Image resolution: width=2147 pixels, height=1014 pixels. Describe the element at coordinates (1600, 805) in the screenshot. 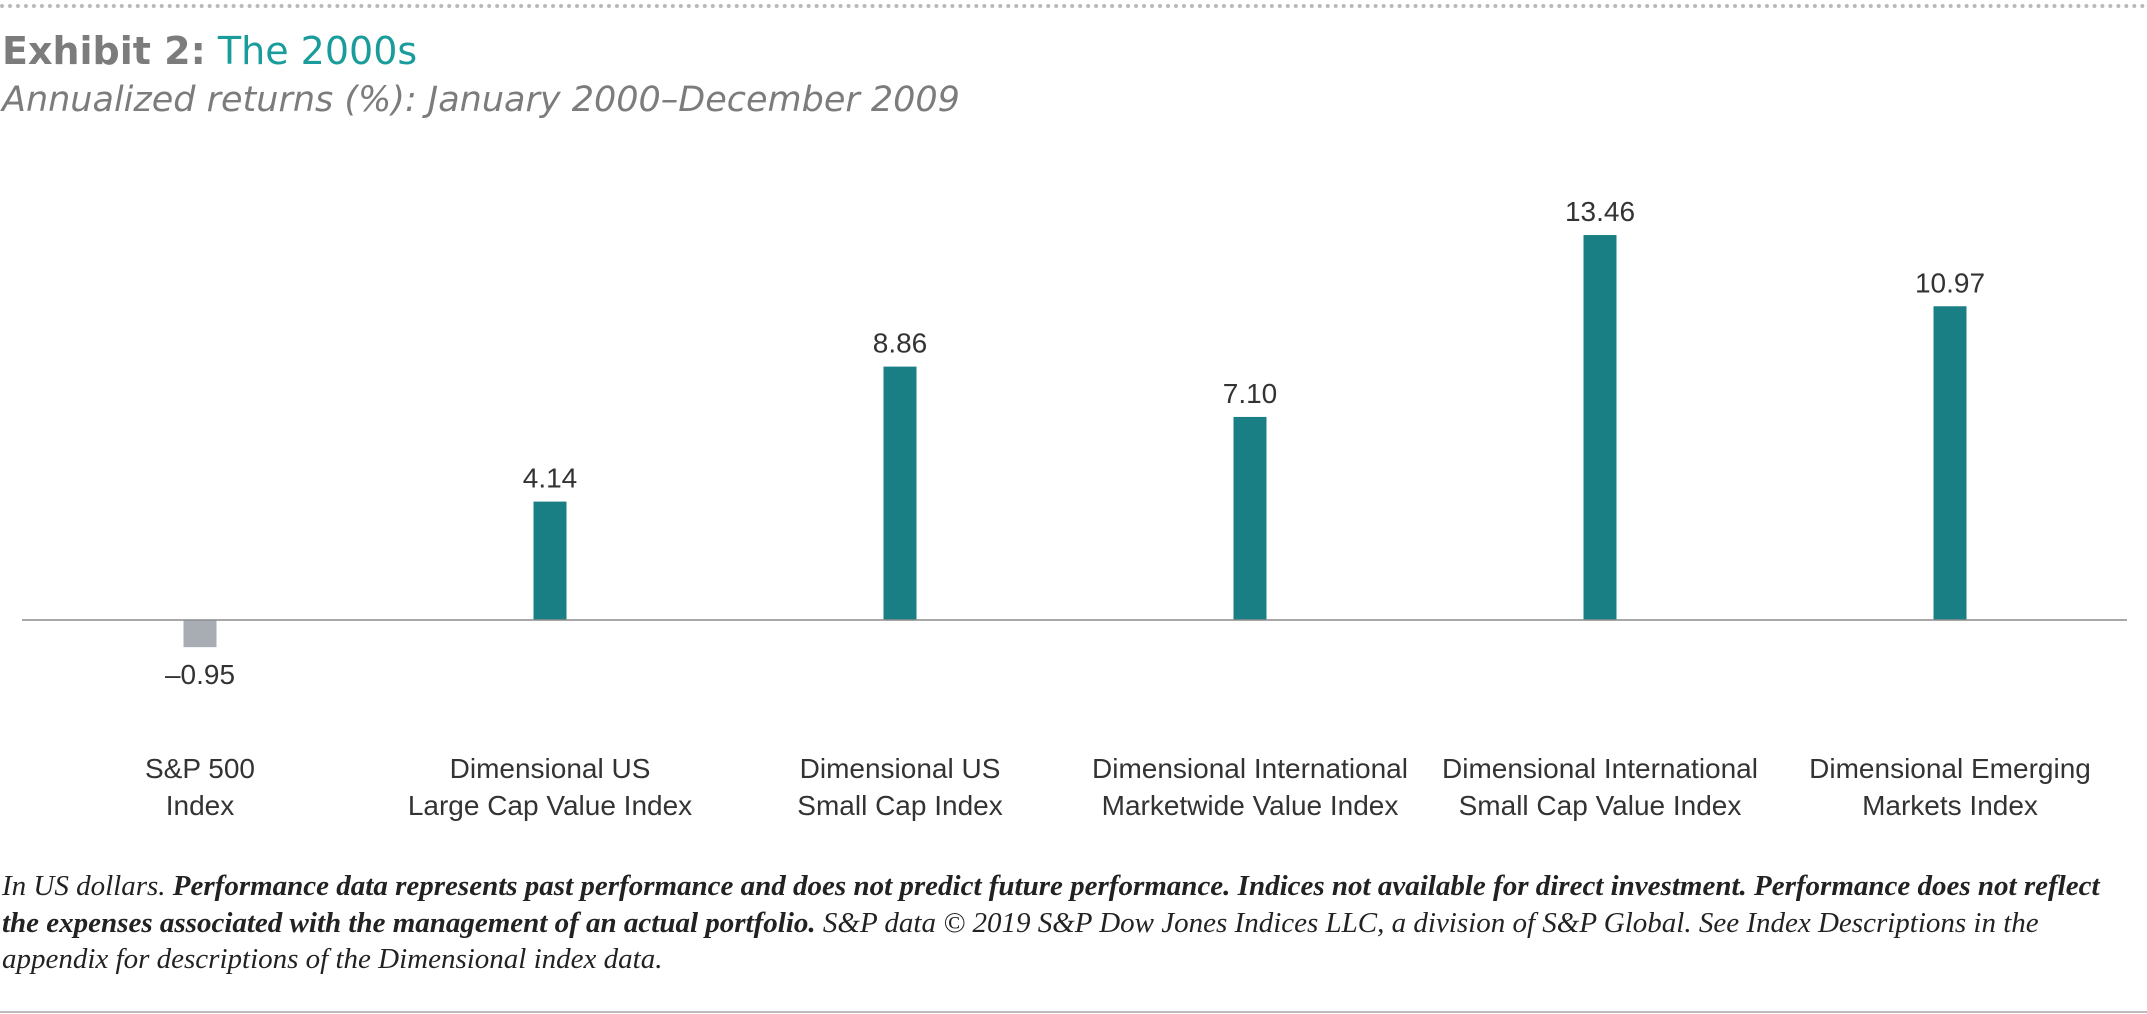

I see `category-label-5-line-2: Small Cap Value Index` at that location.